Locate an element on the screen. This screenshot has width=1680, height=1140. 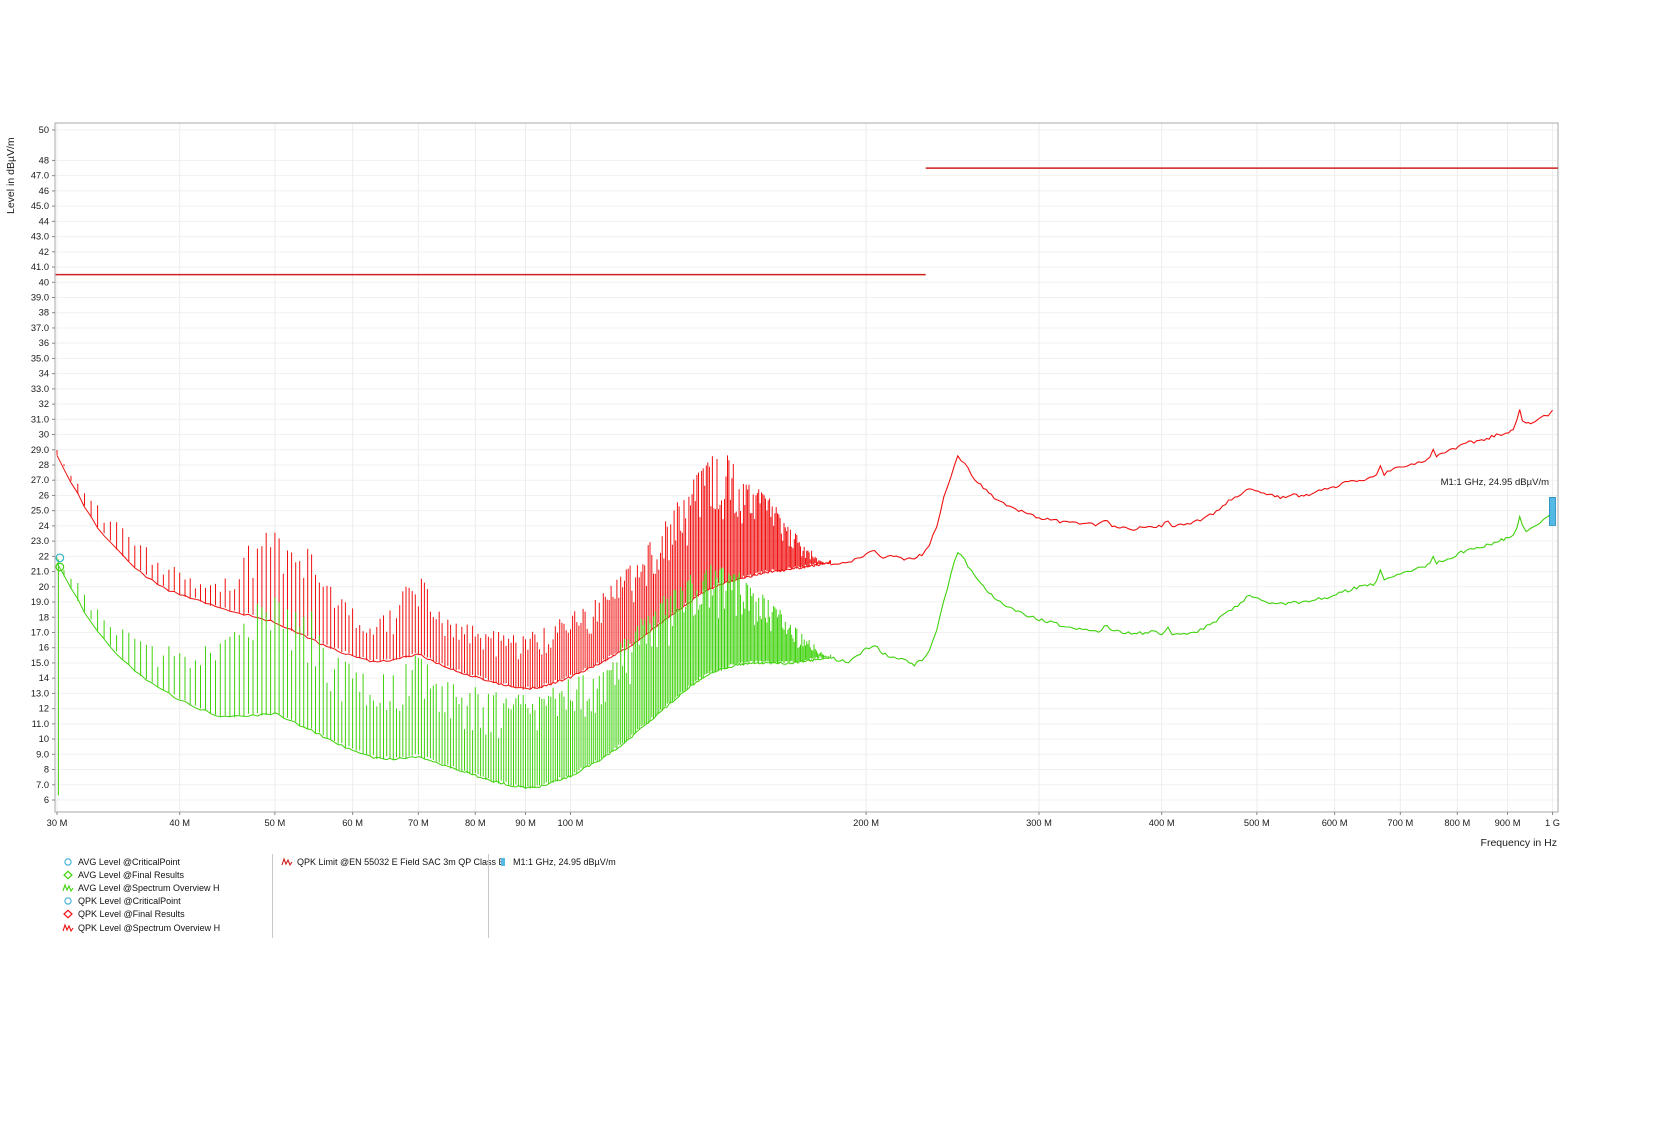
x-axis-title: Frequency in Hz is located at coordinates (1519, 843).